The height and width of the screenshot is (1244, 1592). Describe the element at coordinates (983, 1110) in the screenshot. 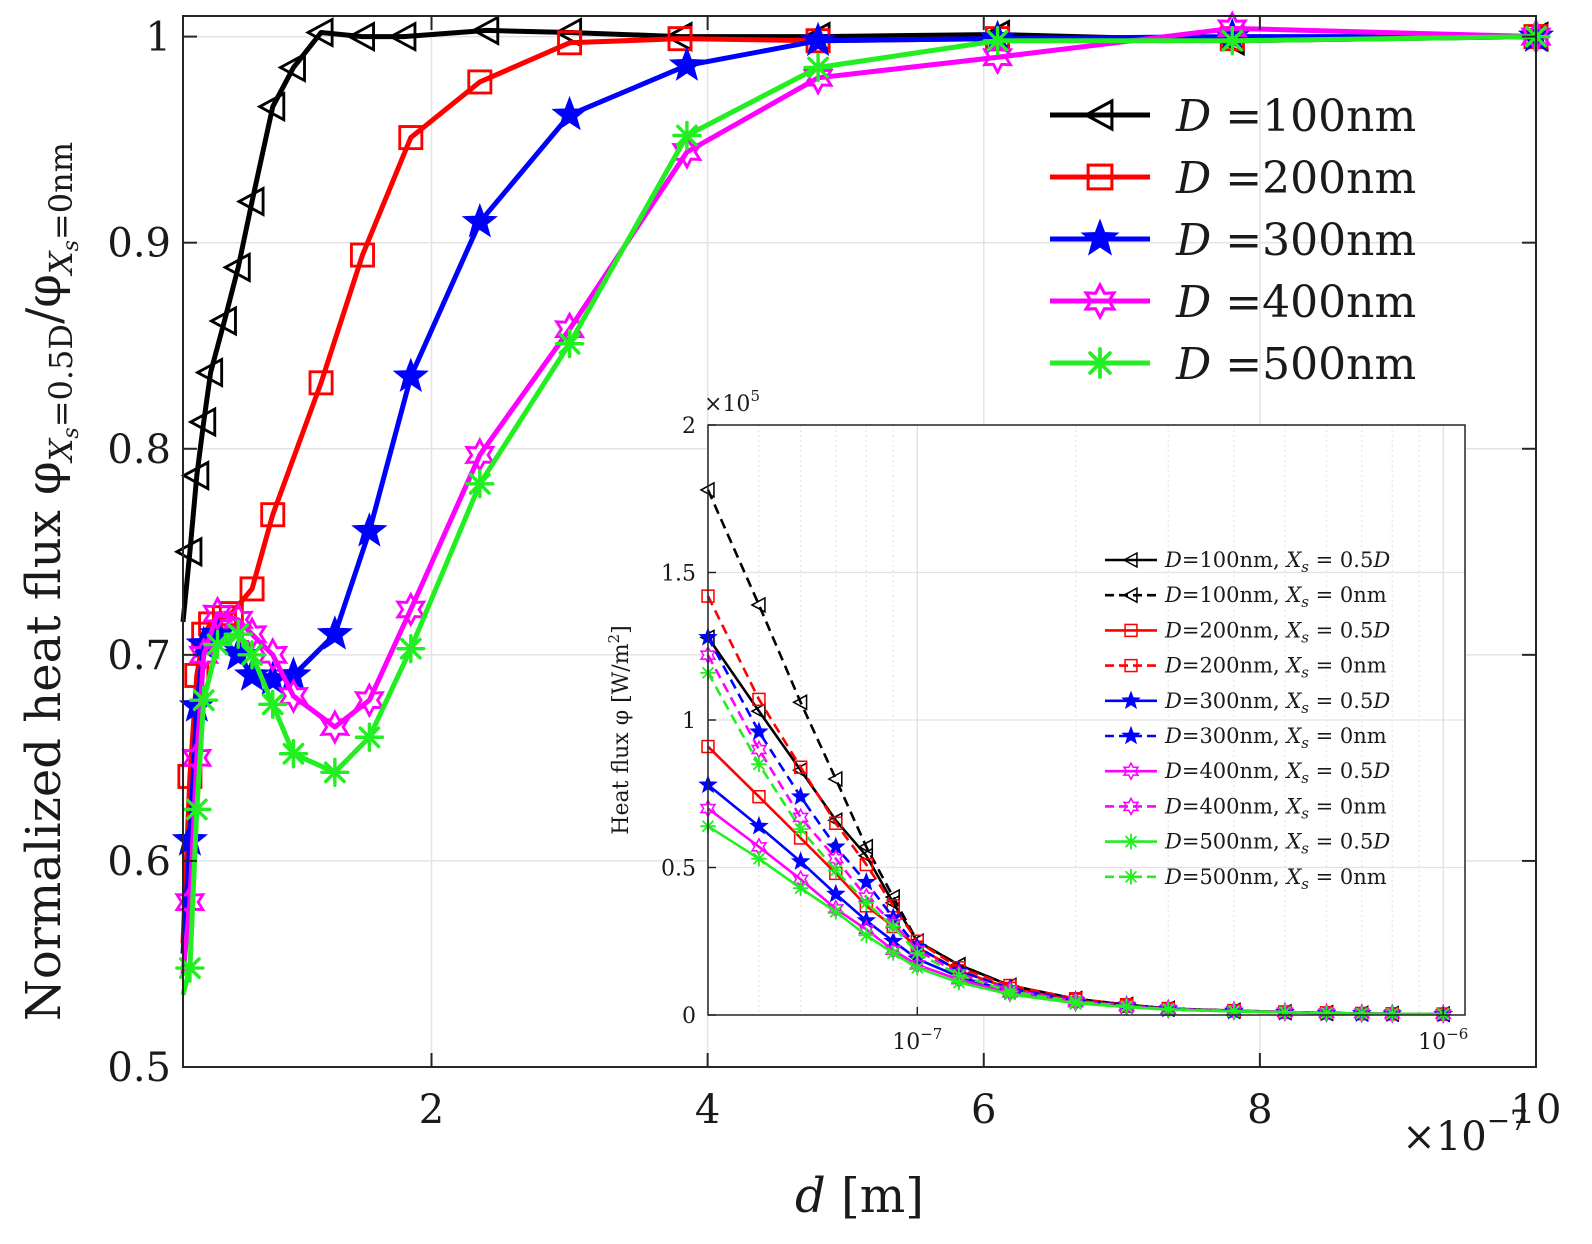

I see `x-tick-label: 6` at that location.